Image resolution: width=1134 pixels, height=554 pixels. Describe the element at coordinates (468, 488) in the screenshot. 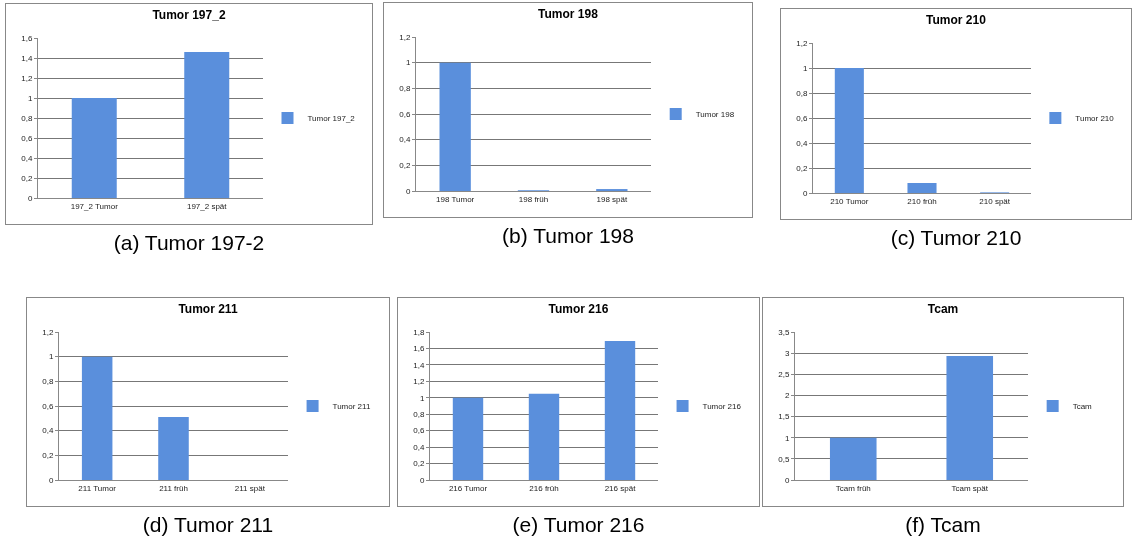

I see `x-tick-label: 216 Tumor` at that location.